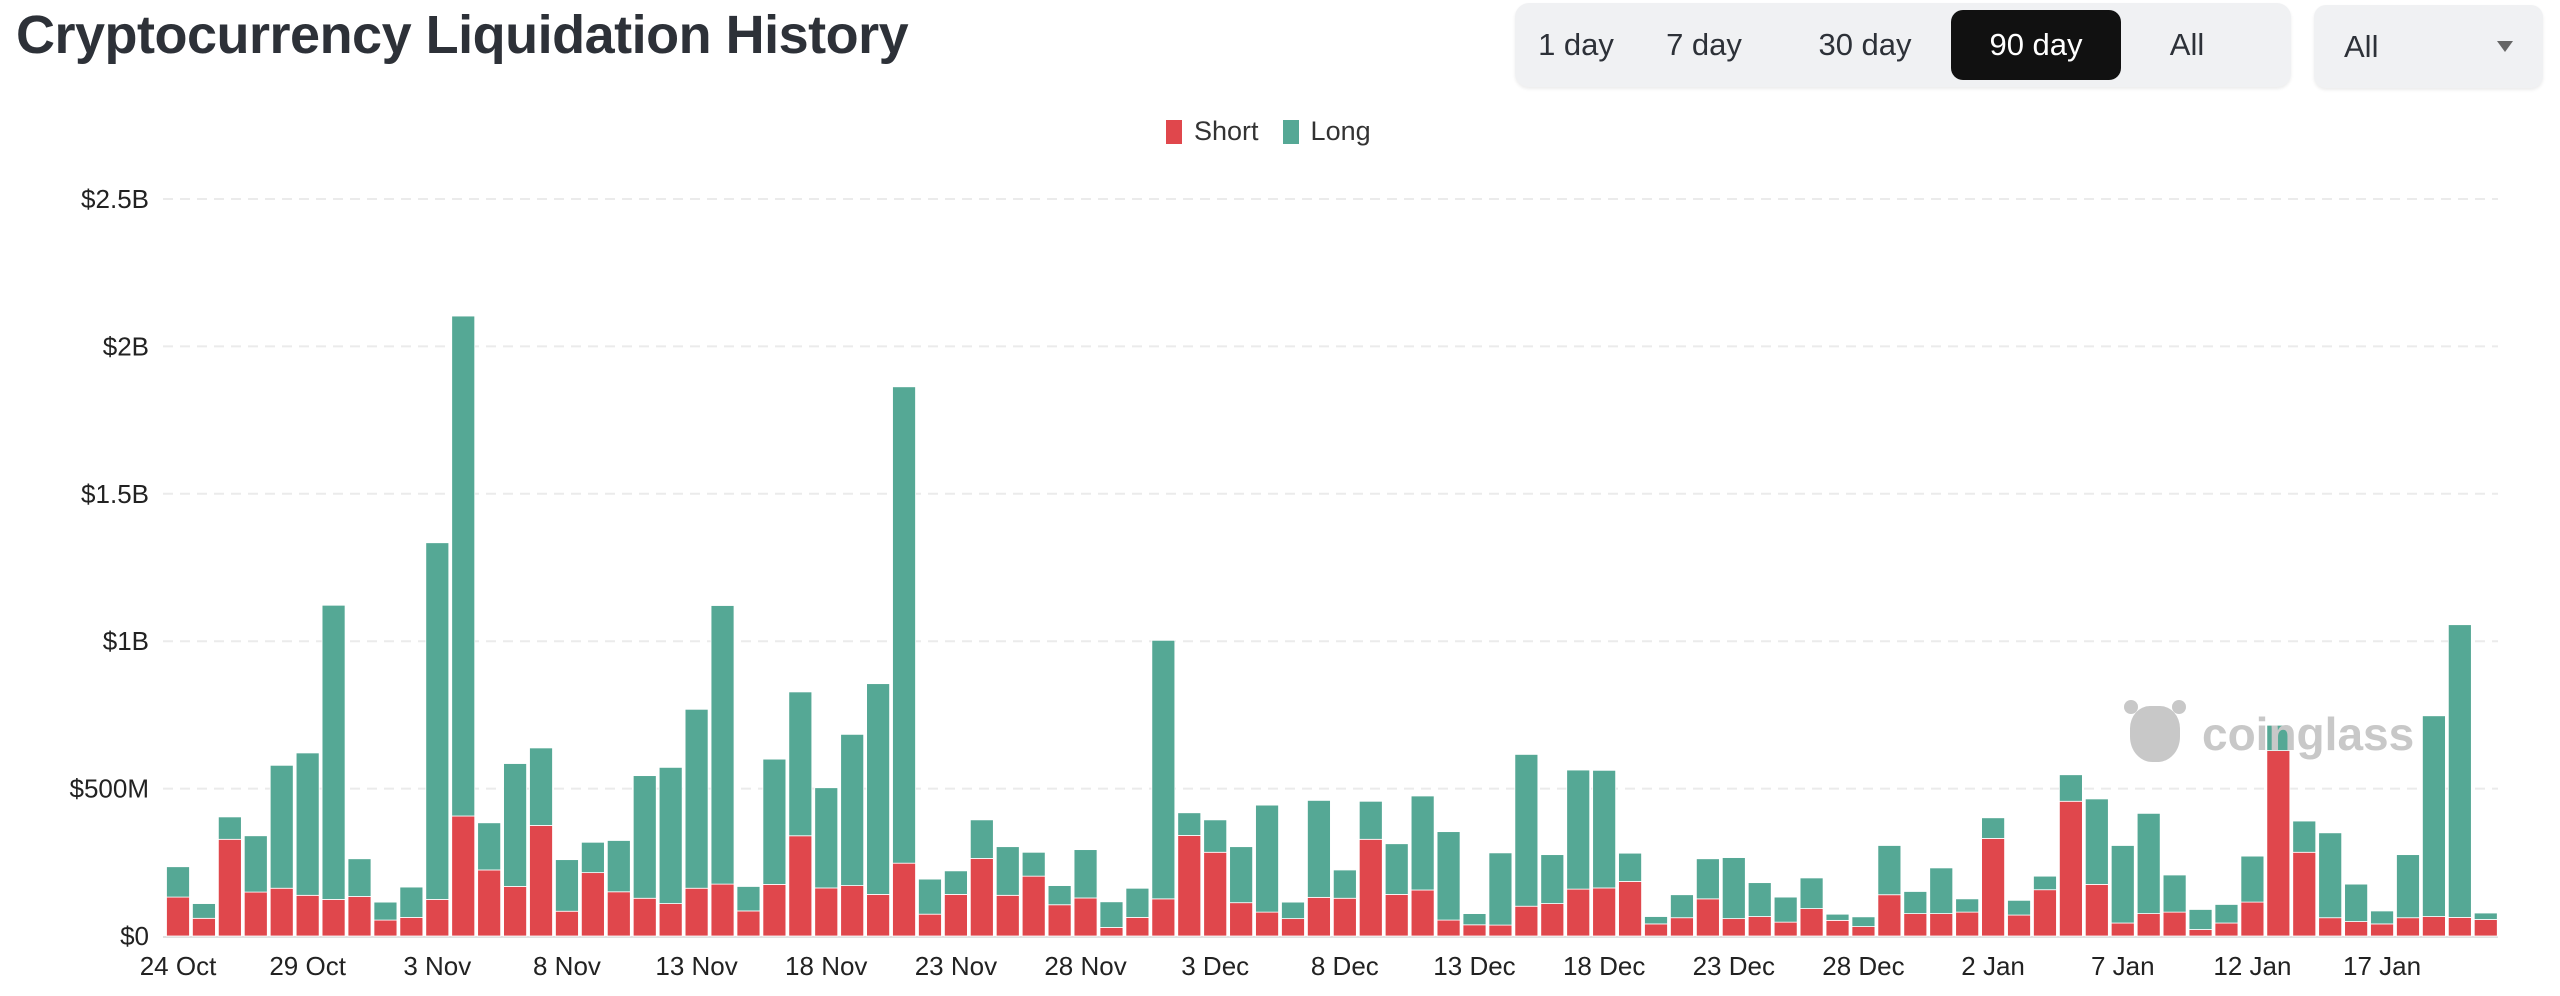  Describe the element at coordinates (1212, 131) in the screenshot. I see `legend-item-short: Short` at that location.